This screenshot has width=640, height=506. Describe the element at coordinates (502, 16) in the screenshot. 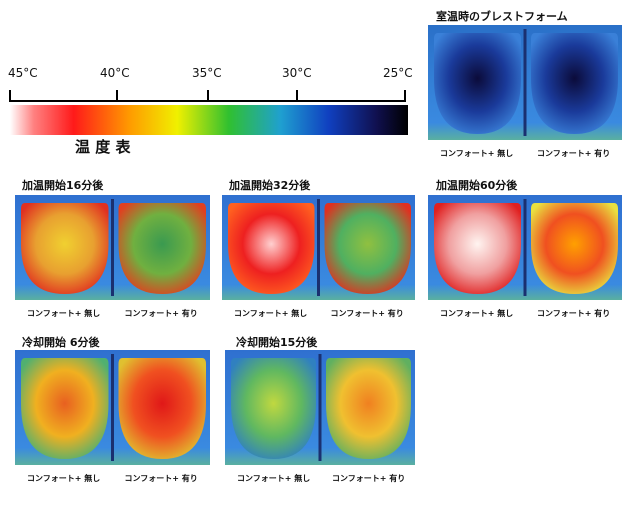

I see `panel-title: 室温時のブレストフォーム` at that location.